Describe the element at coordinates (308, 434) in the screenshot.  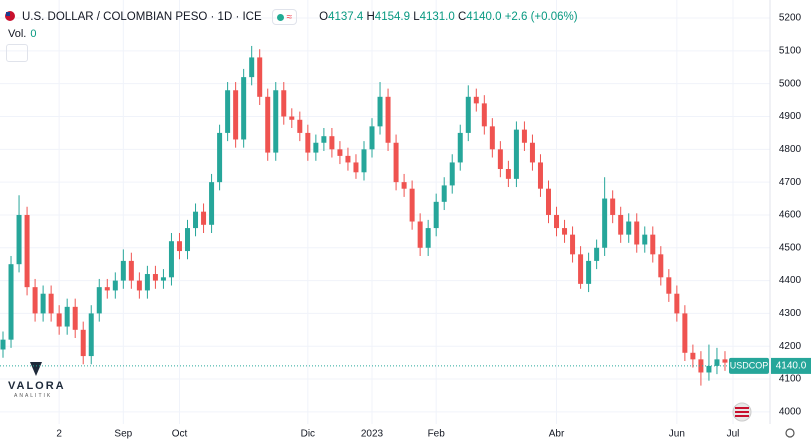
I see `x-tick-label: Dic` at that location.